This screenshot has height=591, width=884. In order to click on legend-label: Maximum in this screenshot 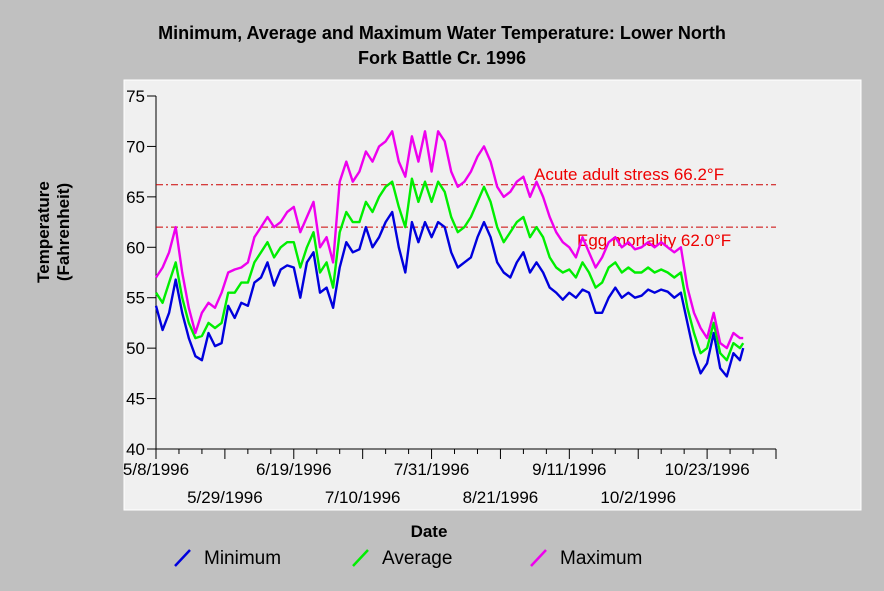, I will do `click(601, 558)`.